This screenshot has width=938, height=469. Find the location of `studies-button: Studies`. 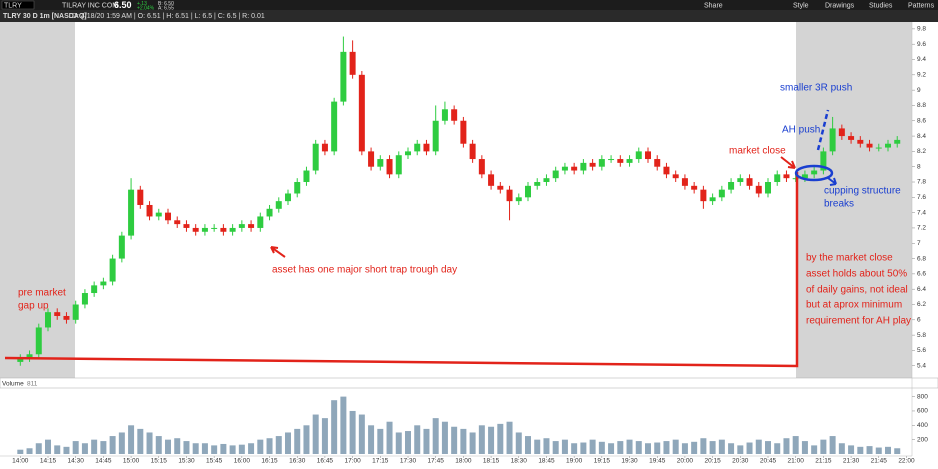

studies-button: Studies is located at coordinates (881, 5).